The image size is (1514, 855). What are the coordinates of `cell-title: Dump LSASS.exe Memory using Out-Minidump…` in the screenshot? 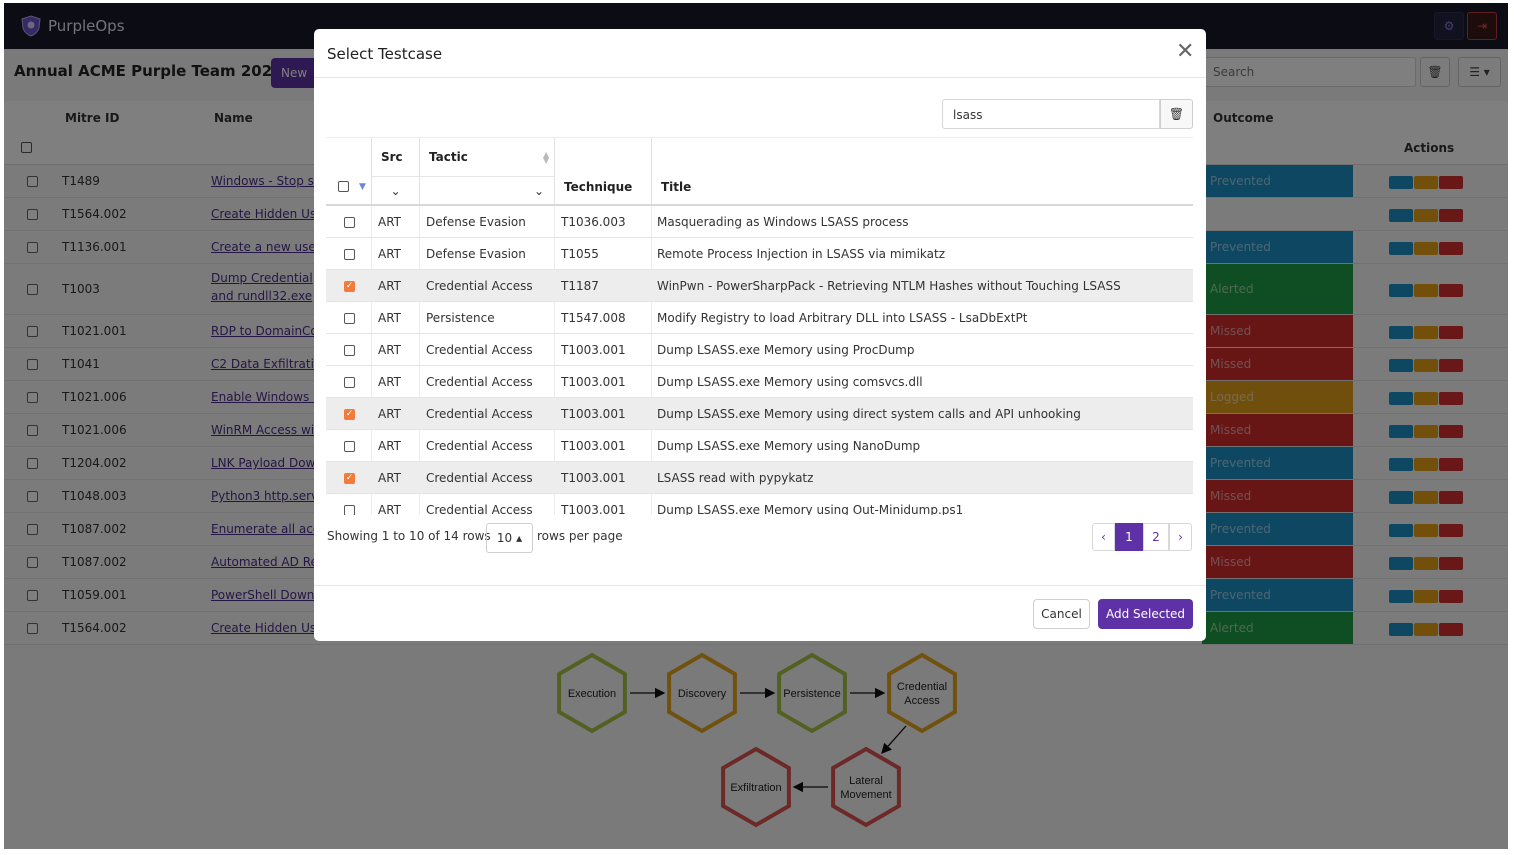 It's located at (810, 509).